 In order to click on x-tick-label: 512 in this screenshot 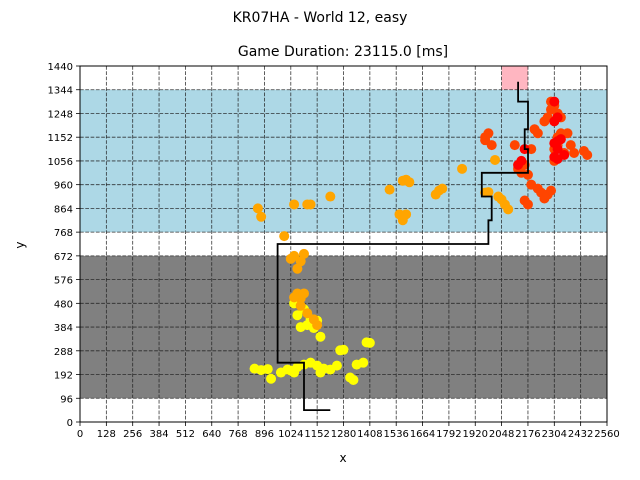, I will do `click(185, 434)`.